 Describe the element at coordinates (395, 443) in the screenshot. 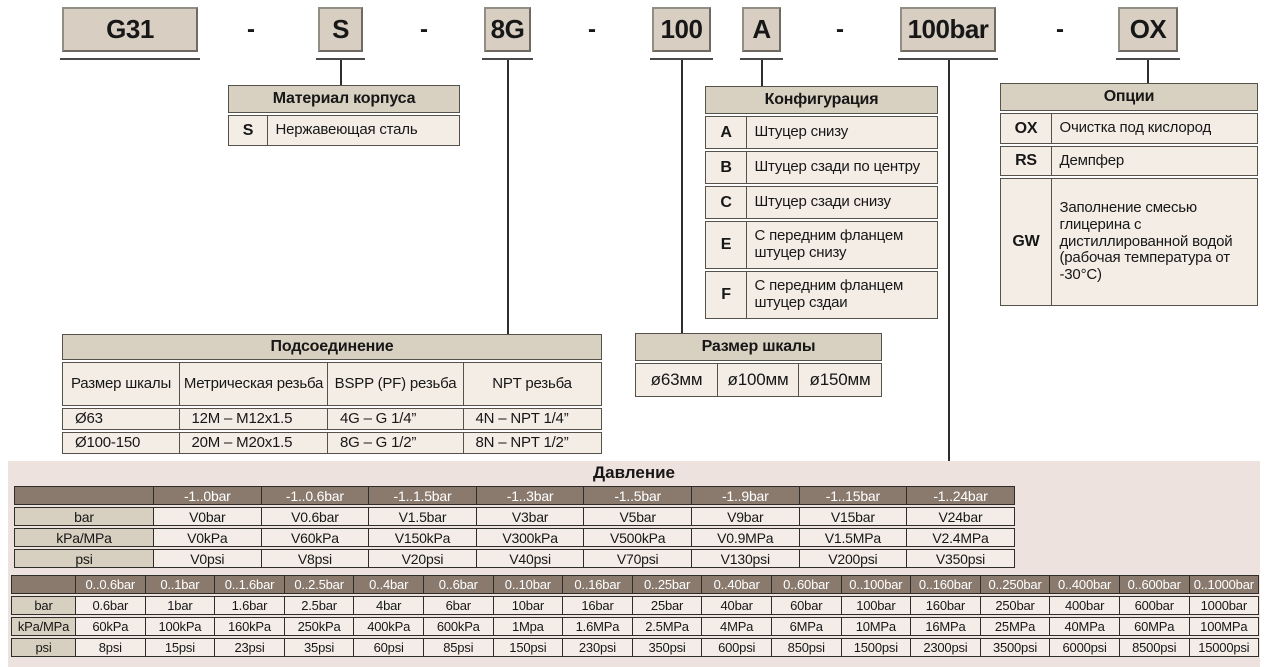

I see `connection-cell: 8G – G 1/2”` at that location.